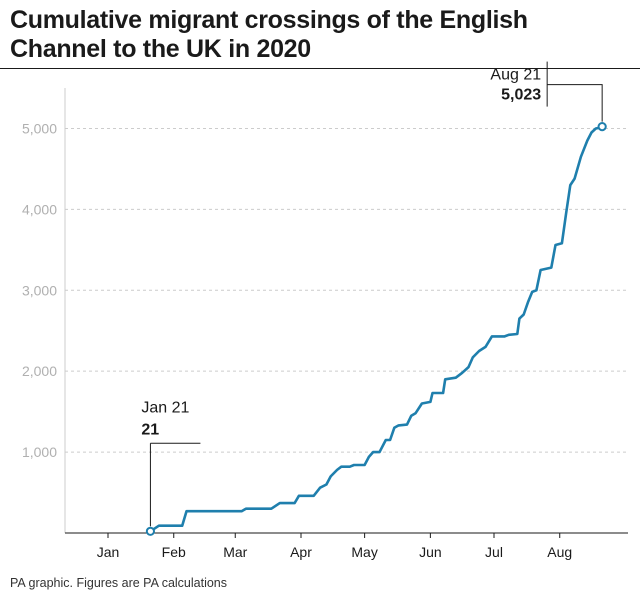 The height and width of the screenshot is (602, 640). Describe the element at coordinates (150, 429) in the screenshot. I see `callout-value-label: 21` at that location.